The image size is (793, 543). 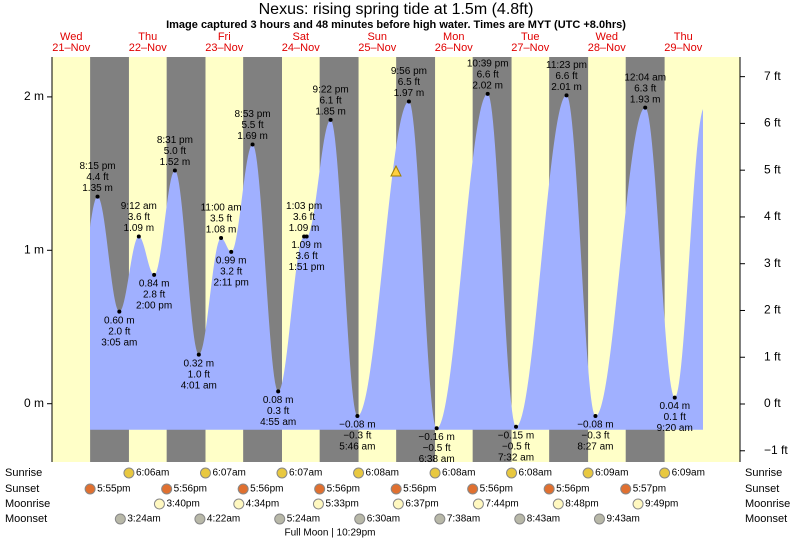 I want to click on tide-label: 8:53 pm, so click(x=252, y=114).